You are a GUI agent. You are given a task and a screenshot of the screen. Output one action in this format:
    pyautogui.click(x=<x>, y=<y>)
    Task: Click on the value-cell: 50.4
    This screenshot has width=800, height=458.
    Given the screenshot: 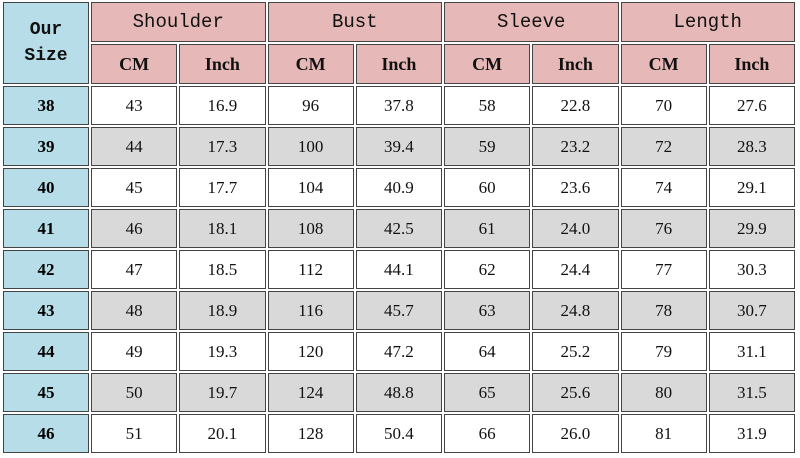 What is the action you would take?
    pyautogui.click(x=398, y=433)
    